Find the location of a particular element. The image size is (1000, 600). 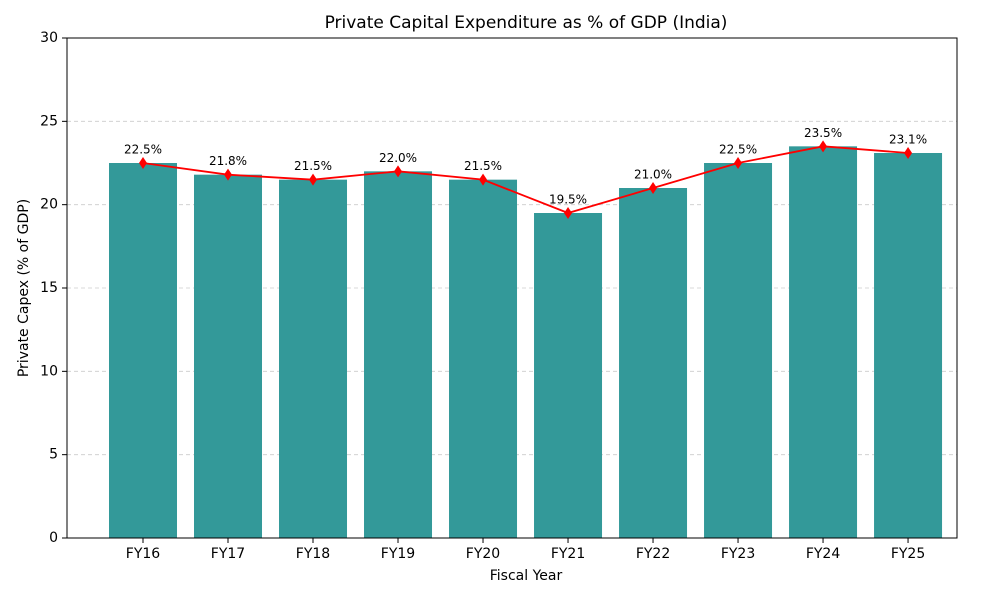

y-tick-label: 10 is located at coordinates (49, 371).